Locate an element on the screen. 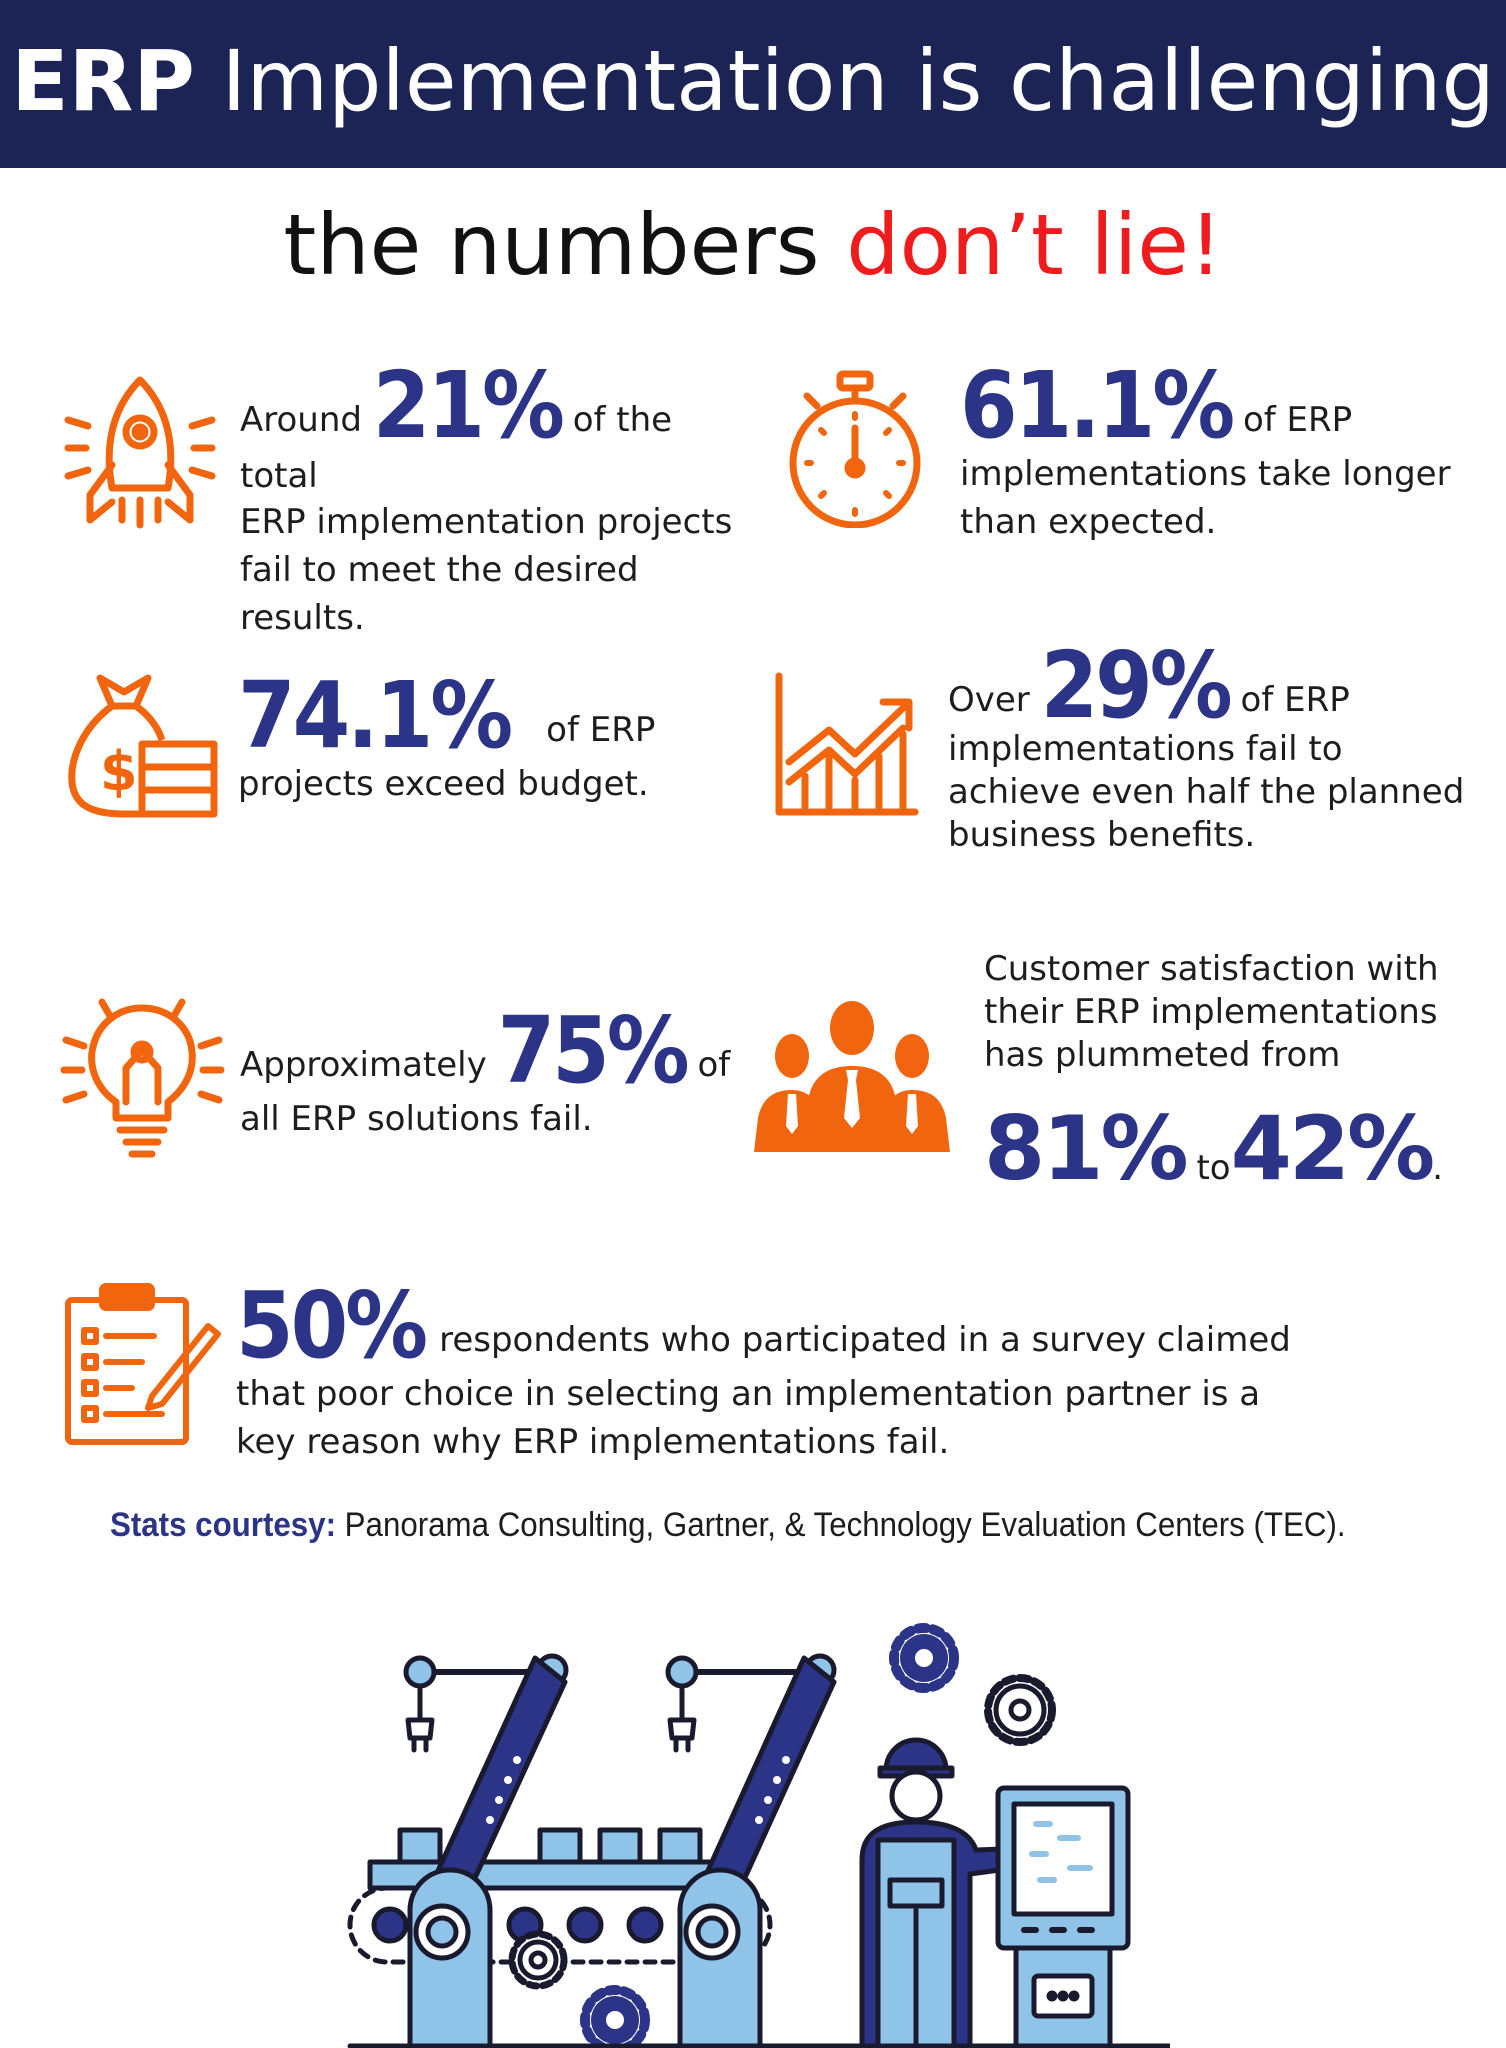 Image resolution: width=1506 pixels, height=2048 pixels. lightbulb-icon is located at coordinates (142, 1078).